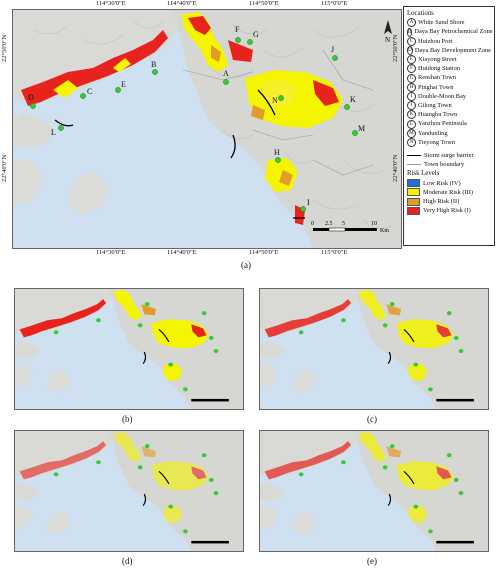  I want to click on location-name: Yandunling, so click(433, 133).